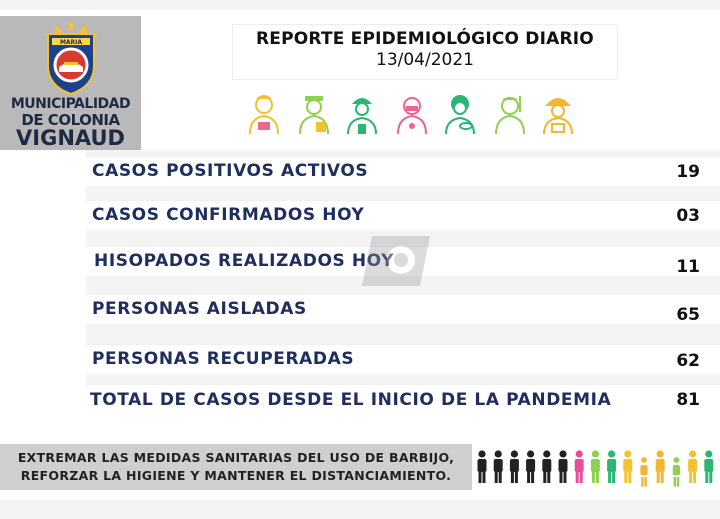 The width and height of the screenshot is (720, 519). I want to click on stat-label: CASOS POSITIVOS ACTIVOS, so click(230, 171).